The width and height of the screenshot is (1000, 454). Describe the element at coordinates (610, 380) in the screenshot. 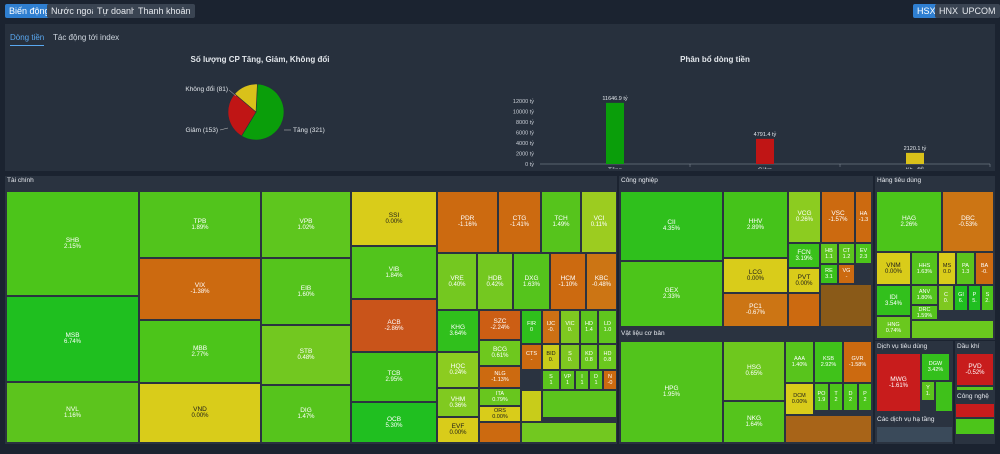

I see `stock-tile-n: N -0` at that location.